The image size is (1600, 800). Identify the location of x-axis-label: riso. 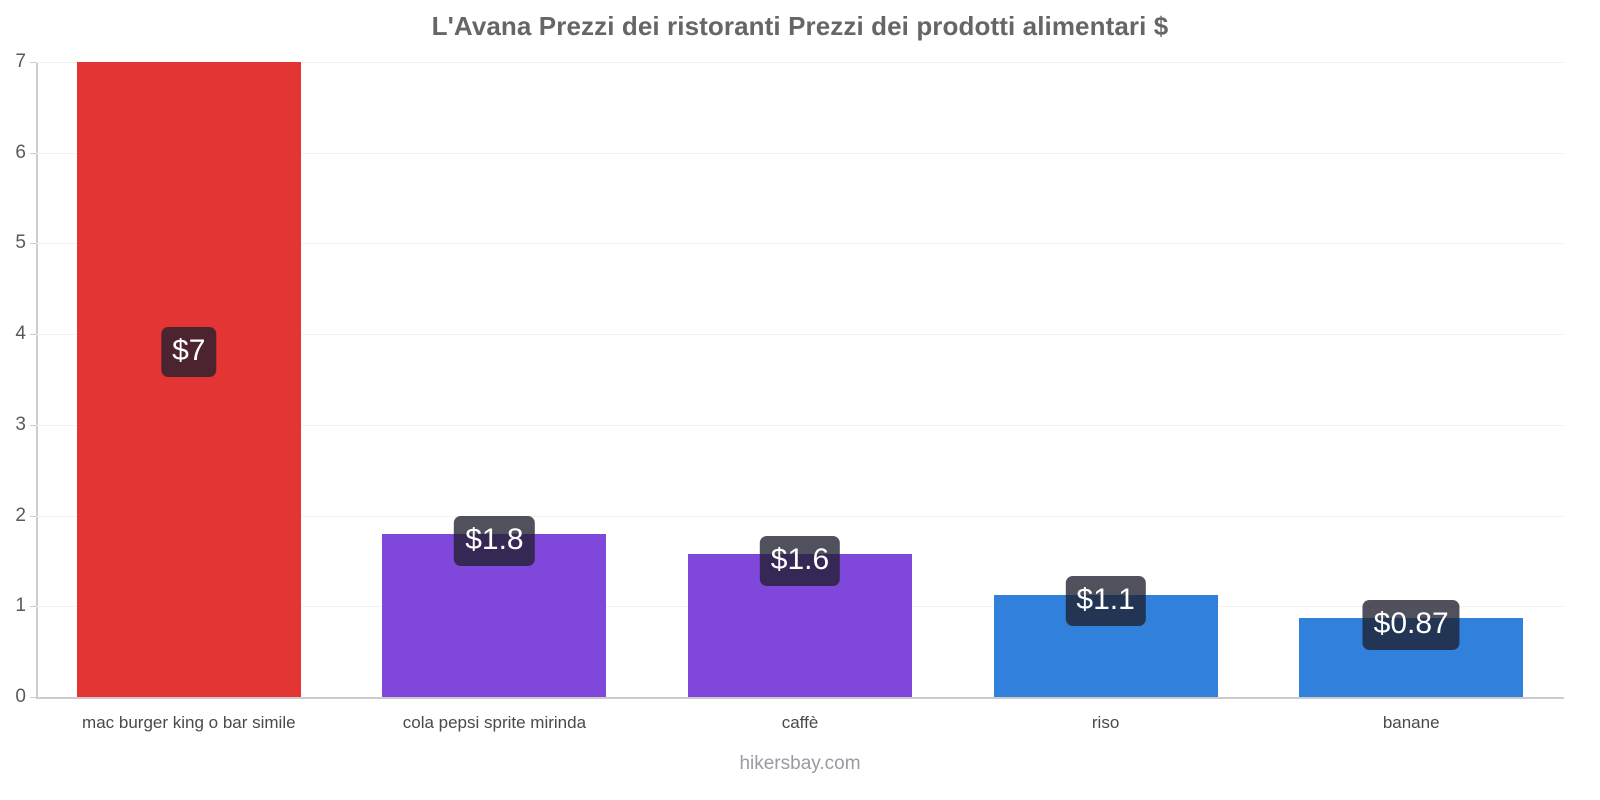
(1105, 722).